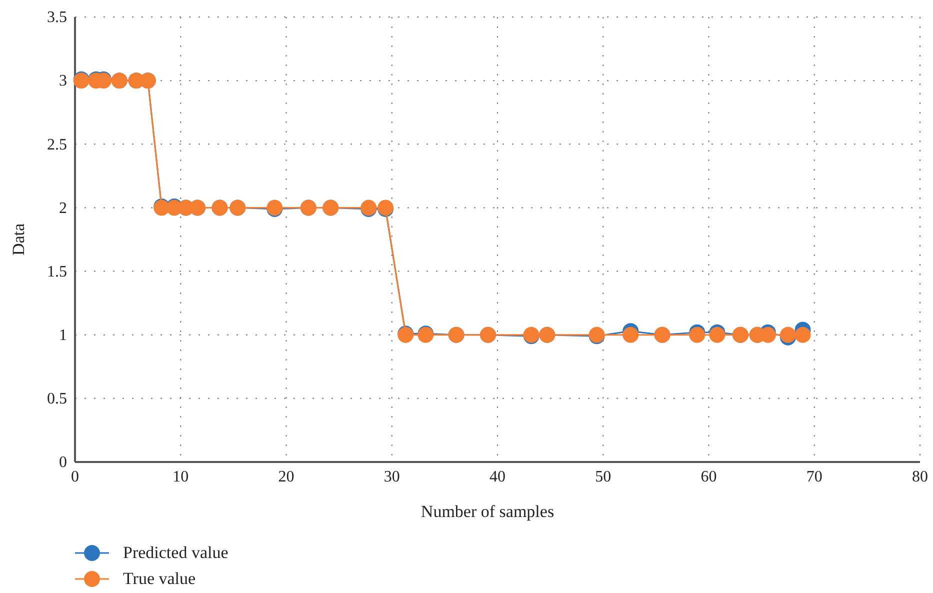 This screenshot has width=933, height=593. Describe the element at coordinates (18, 239) in the screenshot. I see `y-axis-title: Data` at that location.